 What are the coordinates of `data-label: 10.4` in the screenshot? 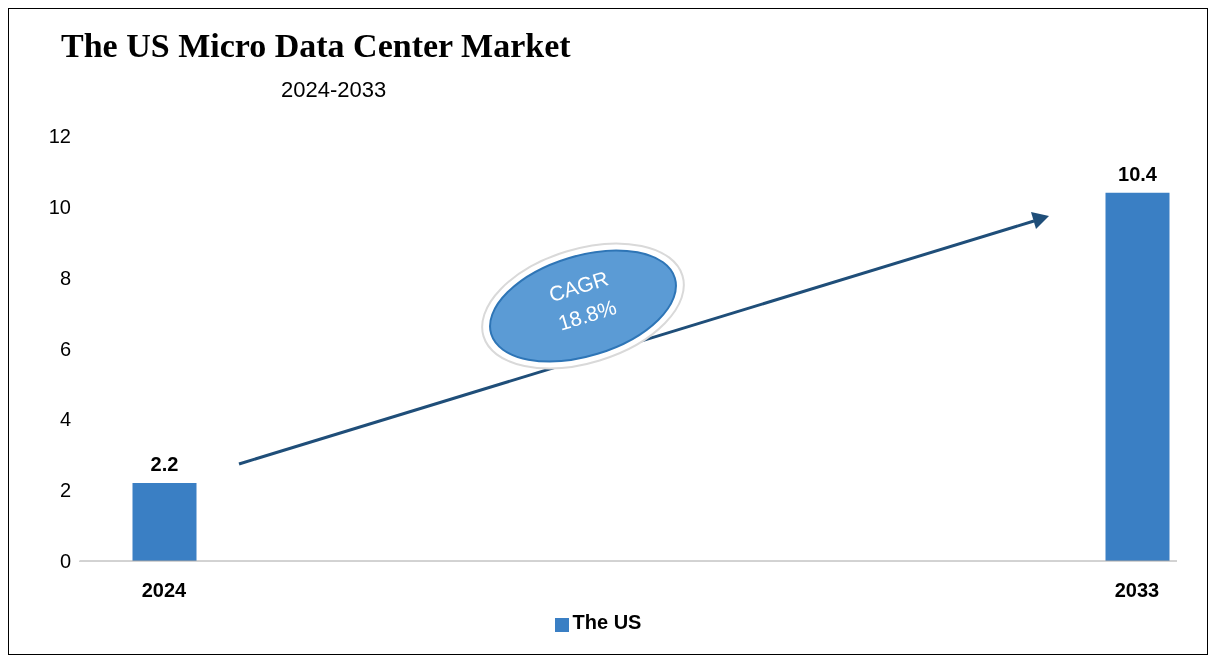 It's located at (1138, 173).